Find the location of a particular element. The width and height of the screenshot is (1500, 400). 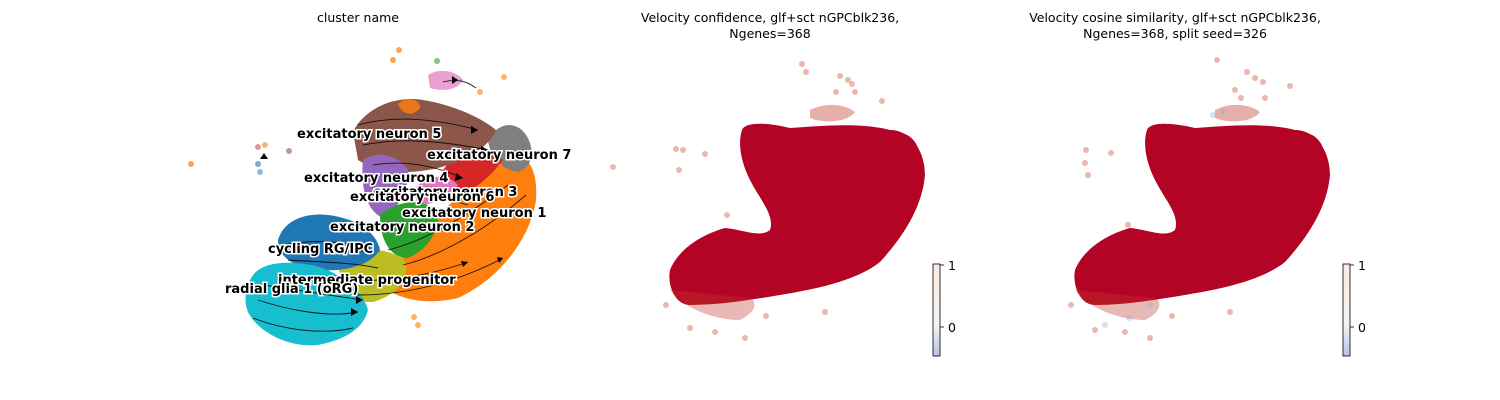

label-excitatory-neuron-7: excitatory neuron 7 is located at coordinates (499, 155).